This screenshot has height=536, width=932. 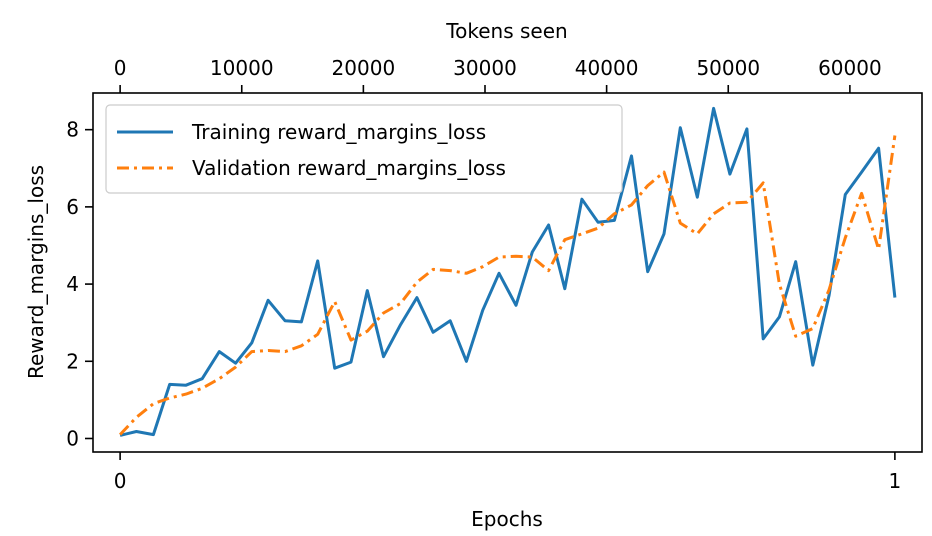 I want to click on top-x-tick-label: 50000, so click(x=728, y=68).